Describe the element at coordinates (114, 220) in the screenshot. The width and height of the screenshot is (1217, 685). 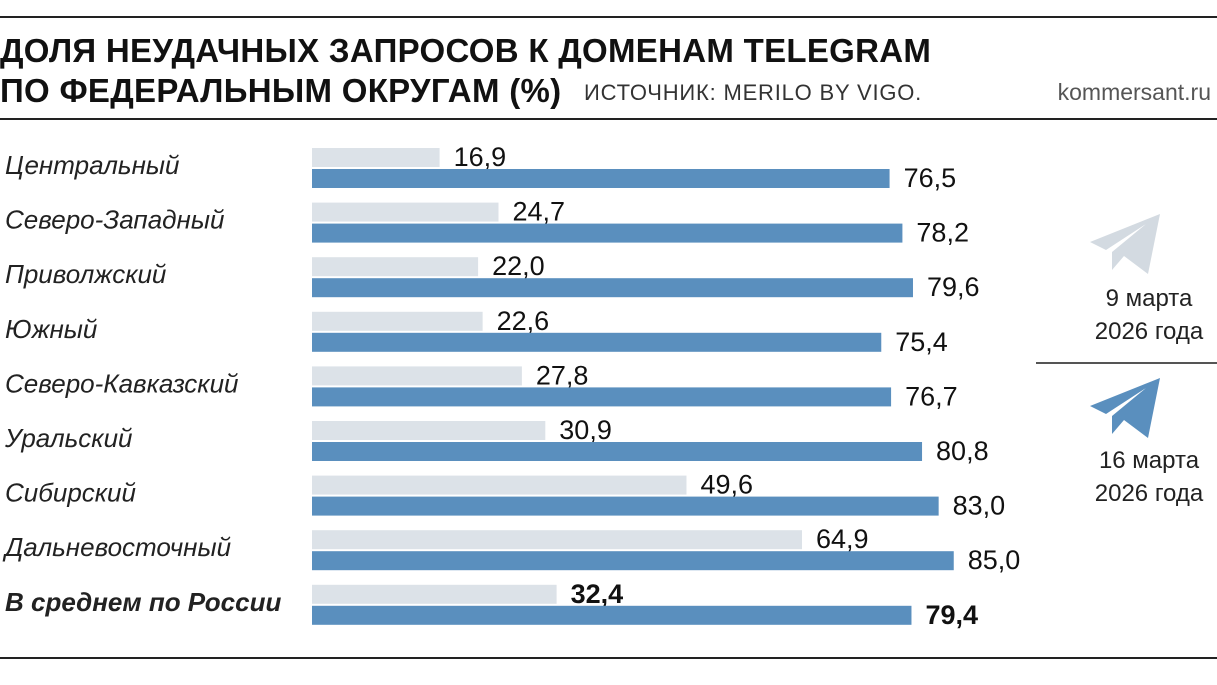
I see `category-label: Северо-Западный` at that location.